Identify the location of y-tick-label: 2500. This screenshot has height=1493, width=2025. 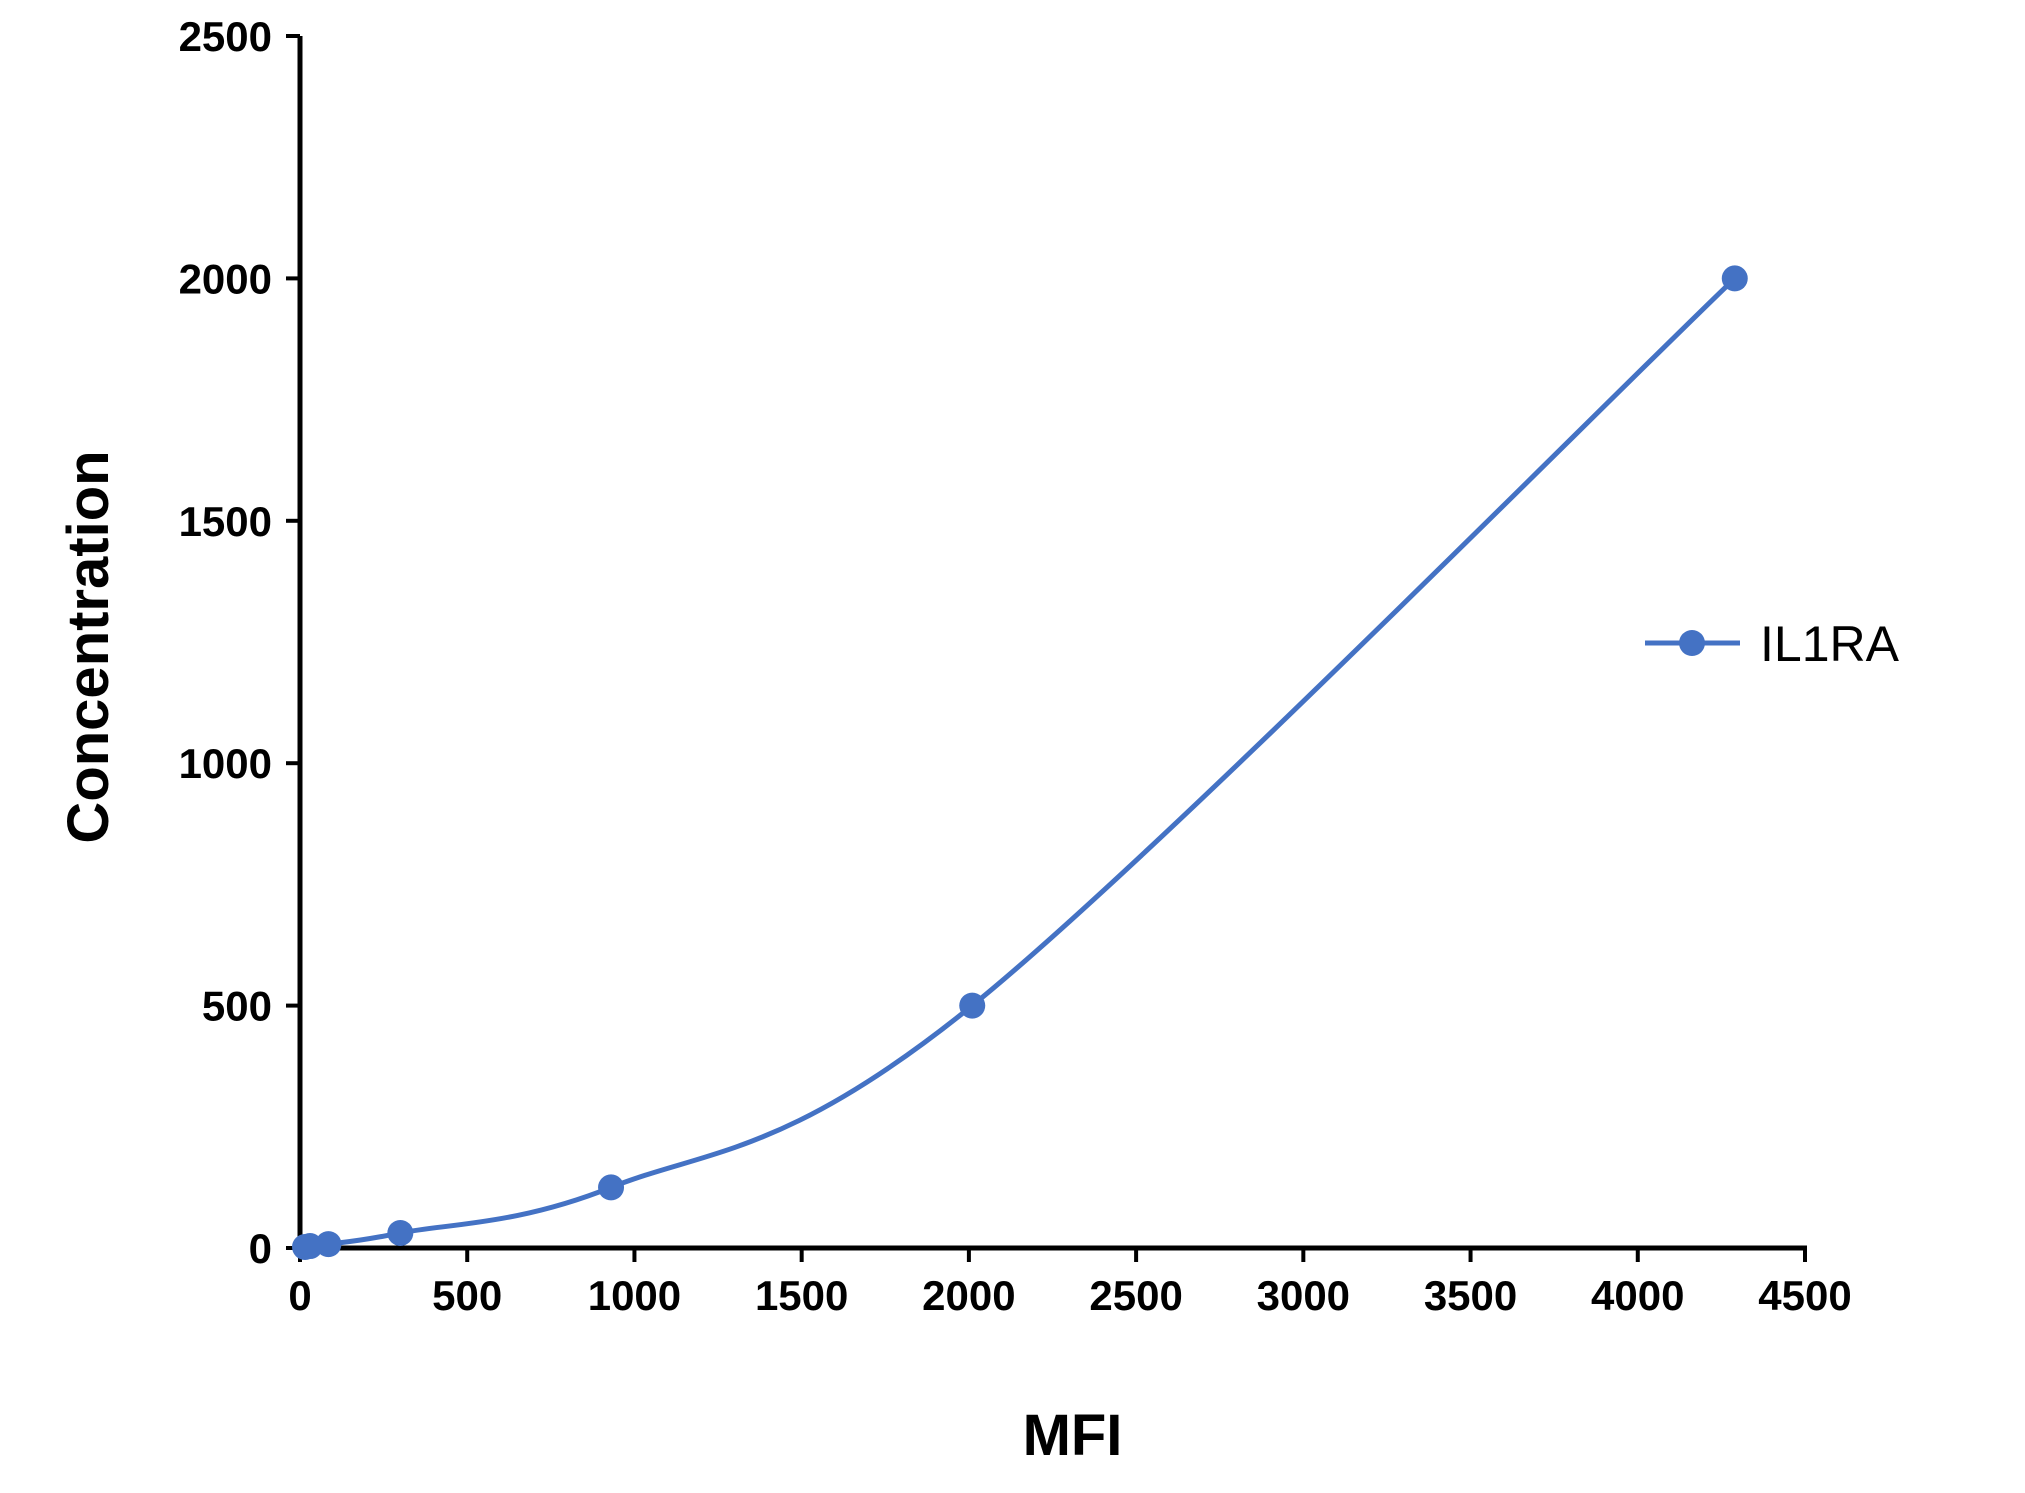
(225, 36).